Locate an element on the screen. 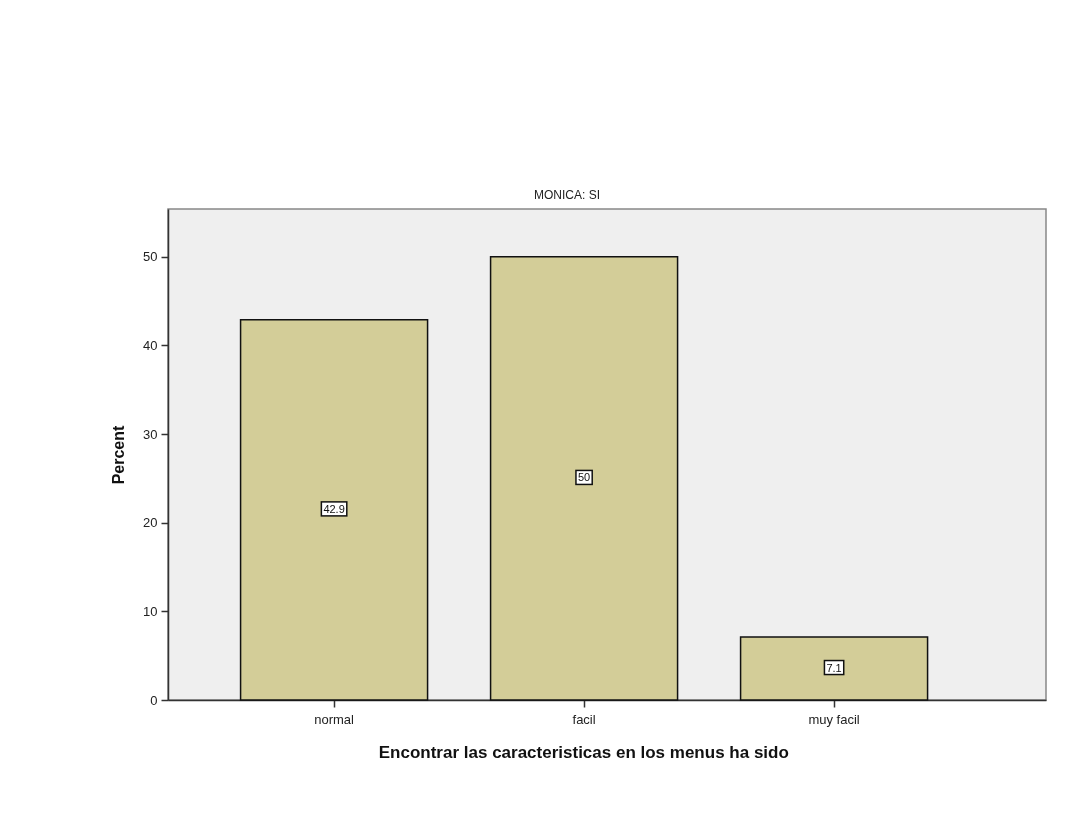 The image size is (1082, 817). y-axis-title: Percent is located at coordinates (119, 454).